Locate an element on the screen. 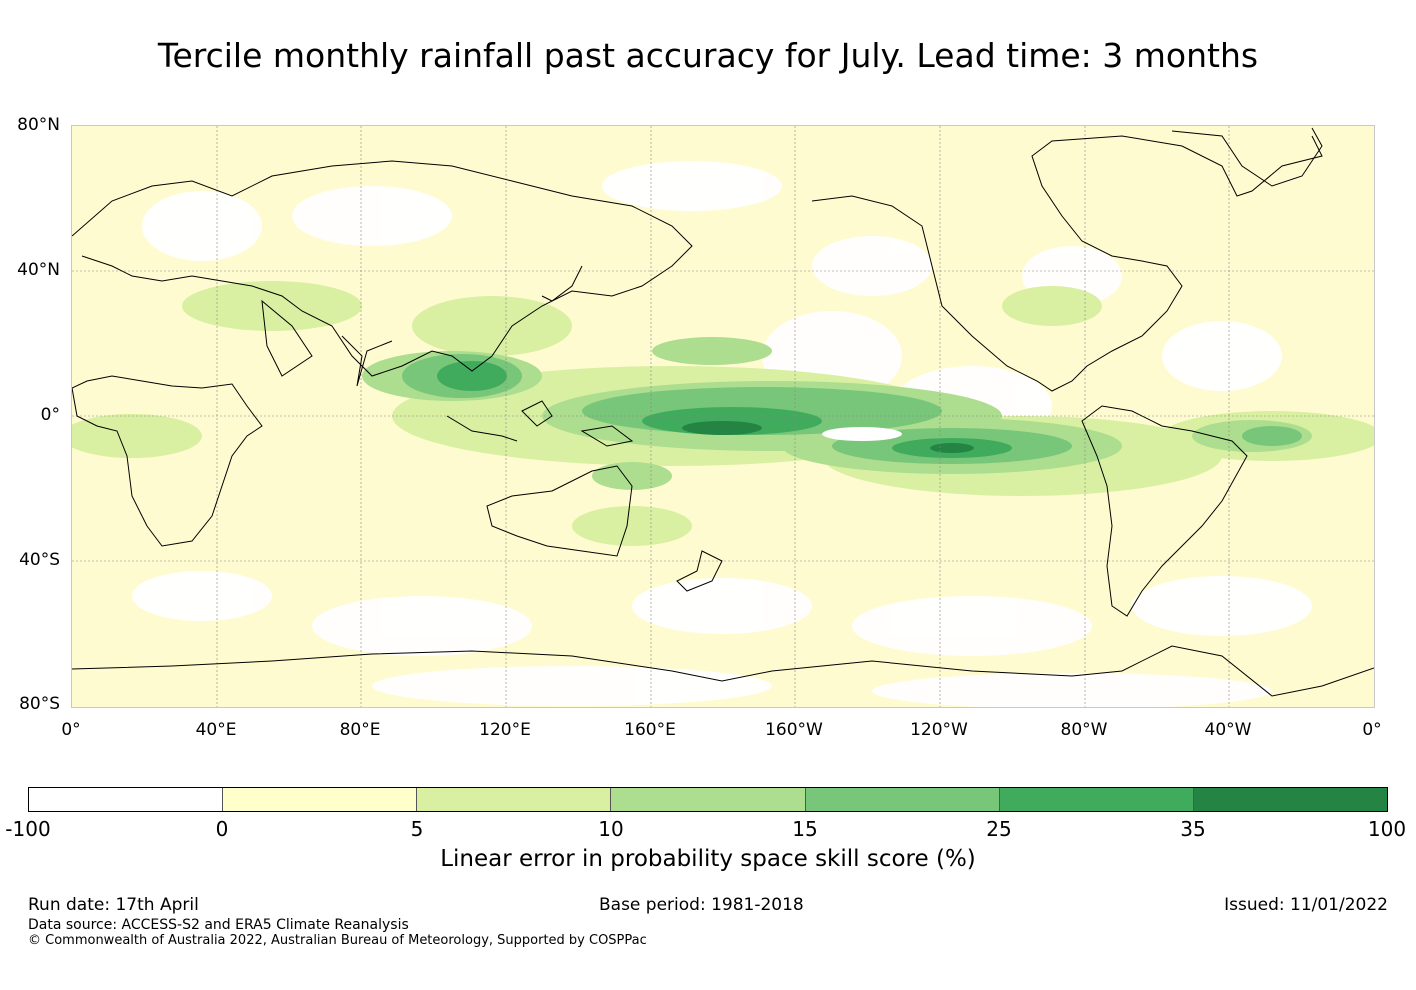 The width and height of the screenshot is (1416, 990). lat-label-40s: 40°S is located at coordinates (39, 560).